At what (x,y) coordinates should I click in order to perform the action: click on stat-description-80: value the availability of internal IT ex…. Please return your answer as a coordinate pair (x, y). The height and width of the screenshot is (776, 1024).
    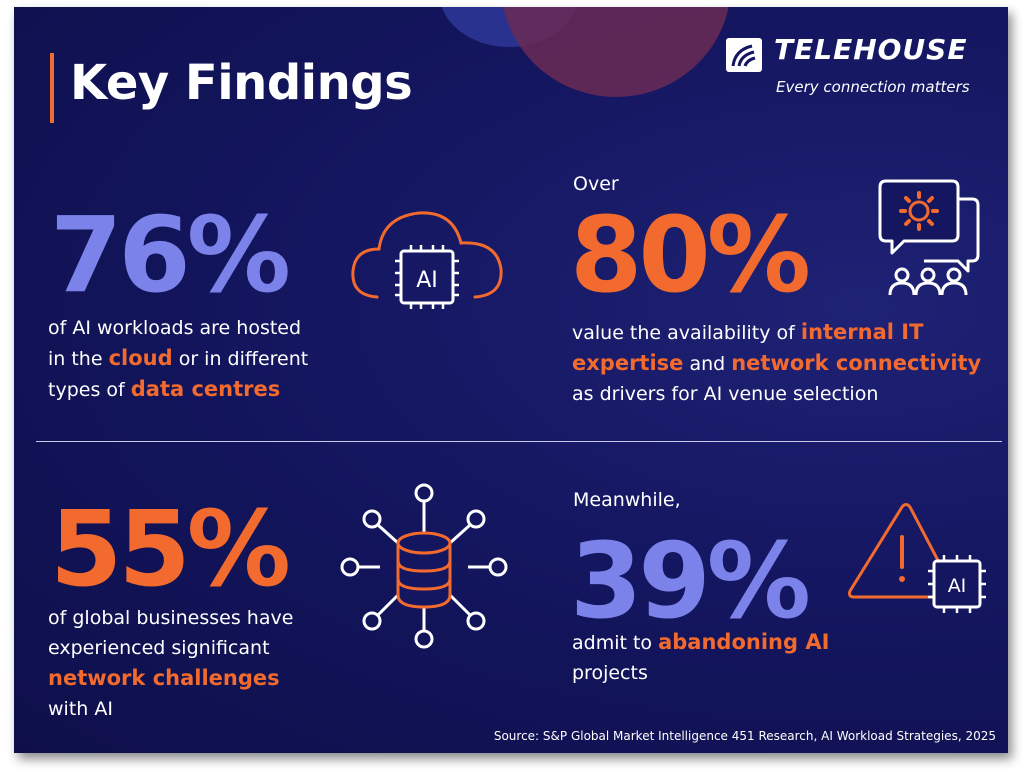
    Looking at the image, I should click on (776, 363).